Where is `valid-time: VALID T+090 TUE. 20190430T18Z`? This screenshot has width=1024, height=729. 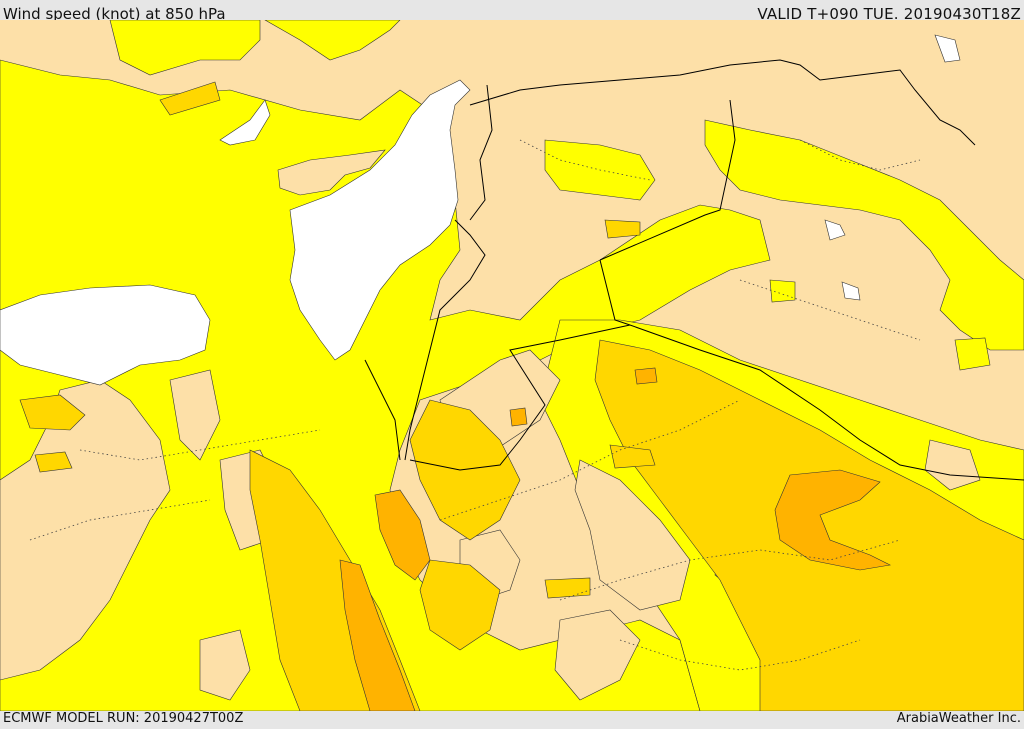
valid-time: VALID T+090 TUE. 20190430T18Z is located at coordinates (889, 14).